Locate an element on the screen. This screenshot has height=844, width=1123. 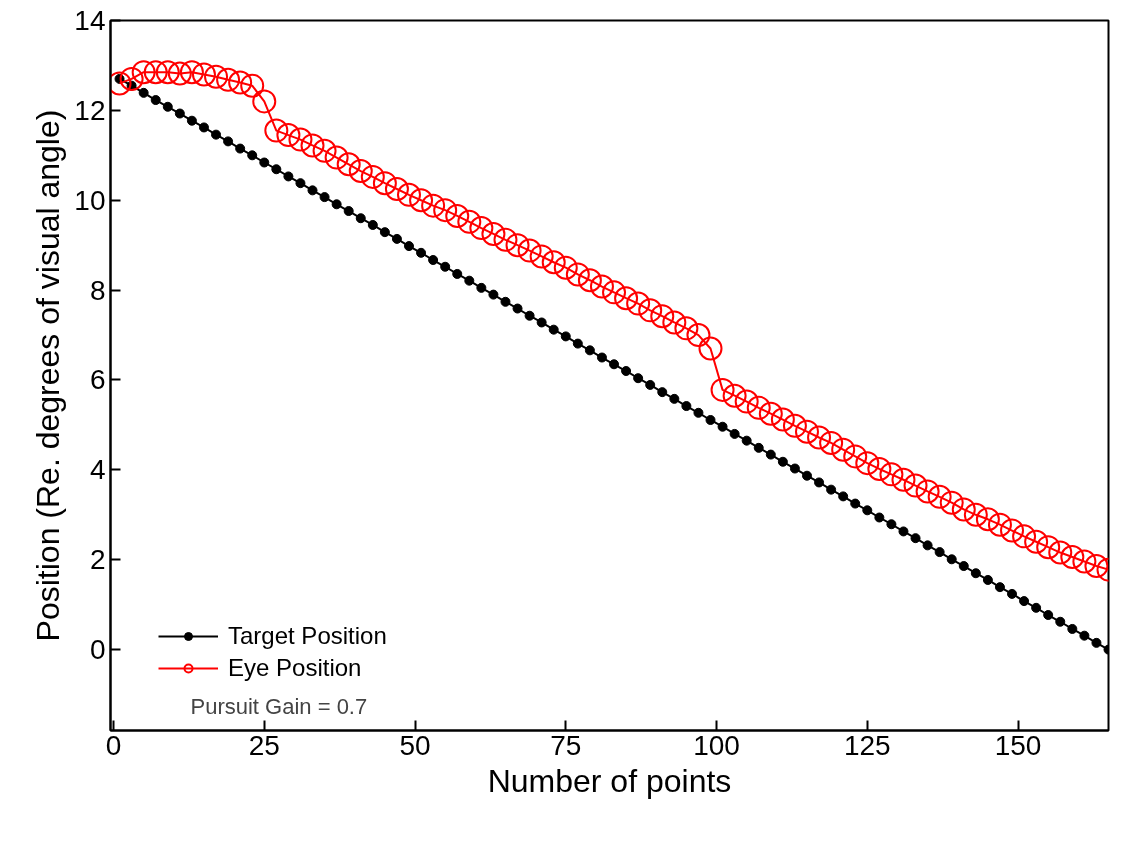
legend-label: Target Position is located at coordinates (307, 636).